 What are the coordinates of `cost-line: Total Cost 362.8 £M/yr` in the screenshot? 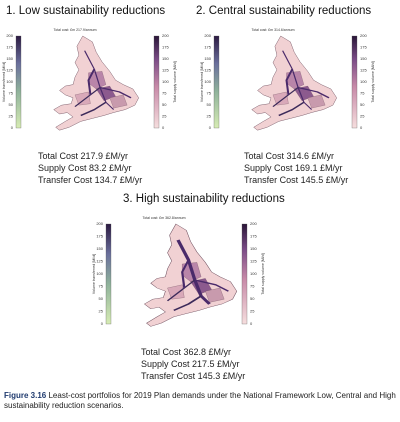 It's located at (186, 352).